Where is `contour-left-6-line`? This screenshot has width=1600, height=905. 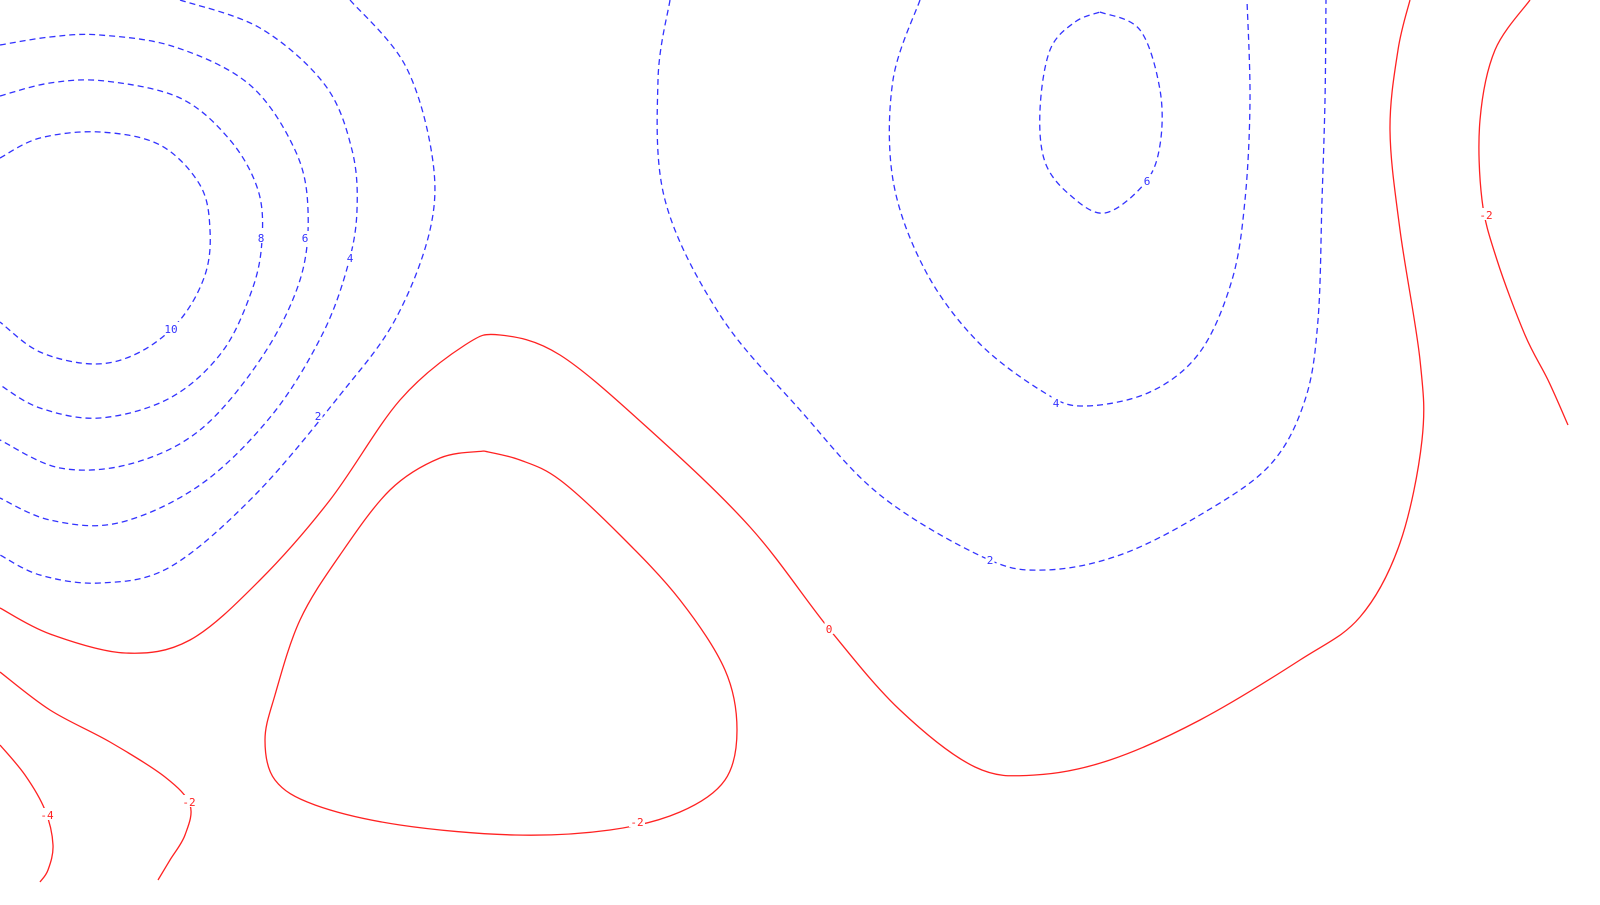 contour-left-6-line is located at coordinates (154, 252).